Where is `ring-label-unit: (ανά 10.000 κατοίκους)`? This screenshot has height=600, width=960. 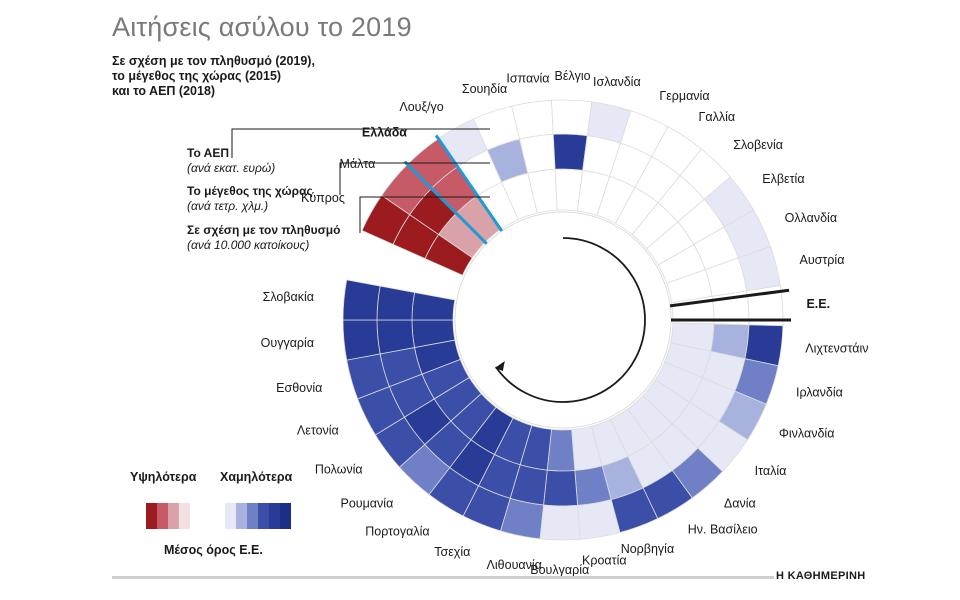
ring-label-unit: (ανά 10.000 κατοίκους) is located at coordinates (248, 245).